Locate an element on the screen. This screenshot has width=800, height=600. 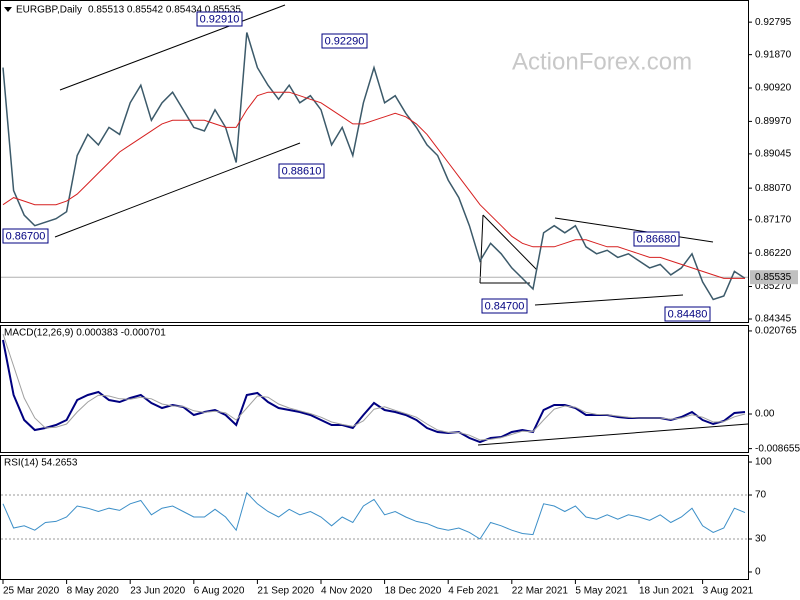
x-tick-label: 4 Nov 2020 is located at coordinates (347, 591).